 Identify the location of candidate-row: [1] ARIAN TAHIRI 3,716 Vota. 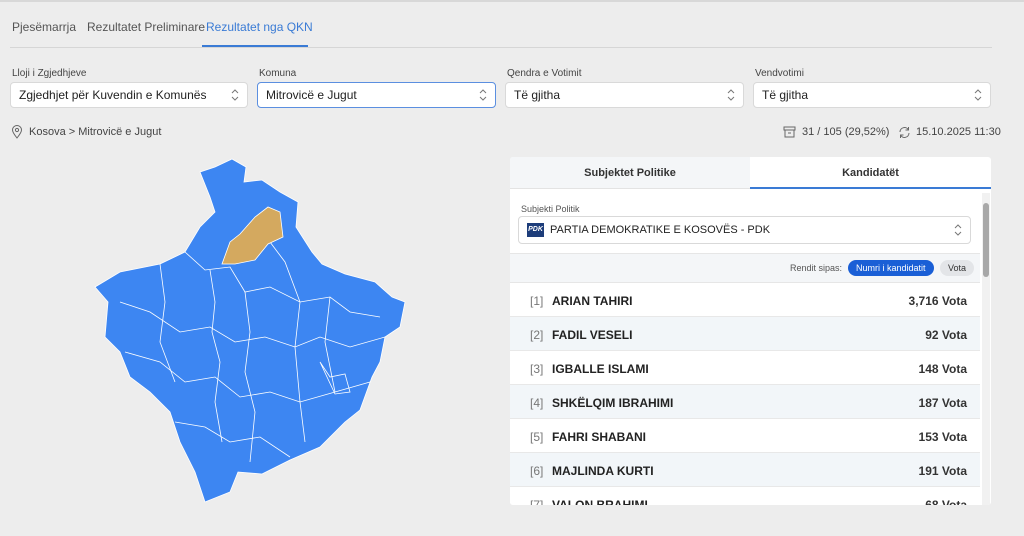
(745, 300).